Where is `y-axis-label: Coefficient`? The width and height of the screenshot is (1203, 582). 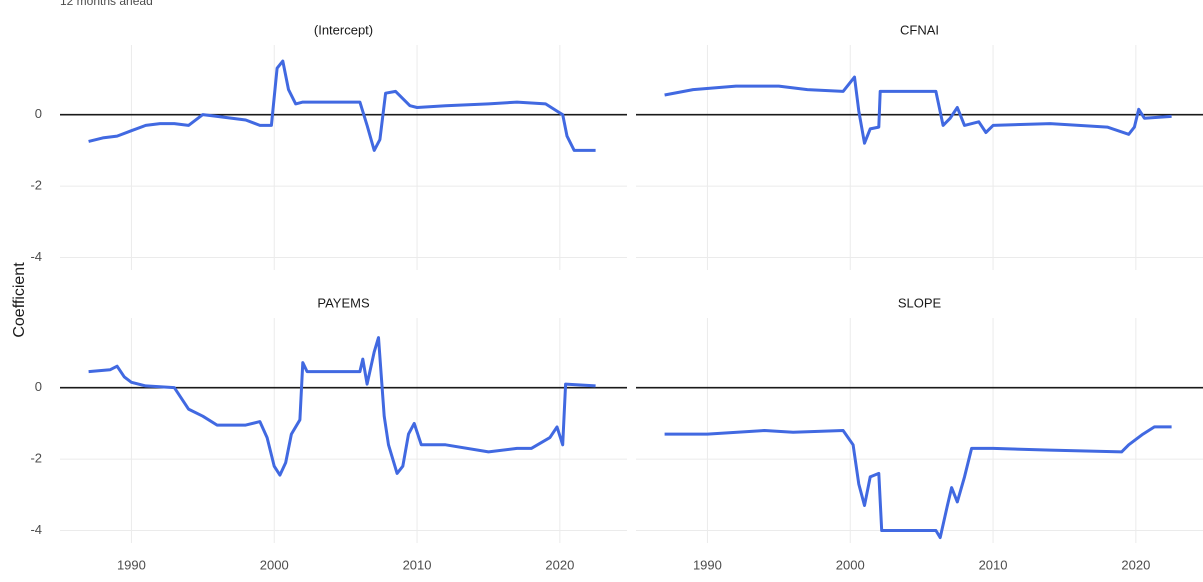 y-axis-label: Coefficient is located at coordinates (19, 300).